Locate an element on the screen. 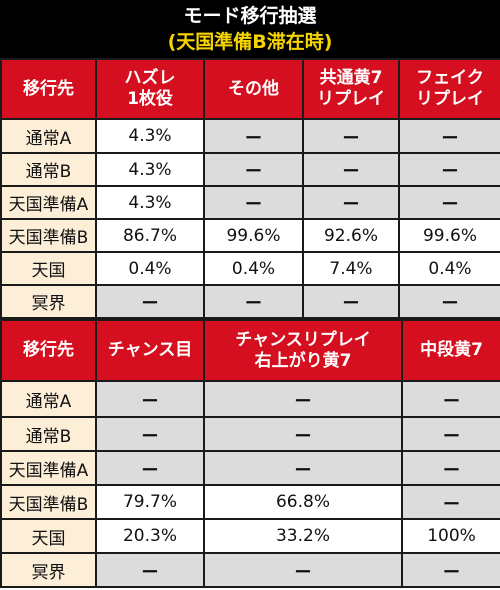 This screenshot has width=500, height=590. table-row: 通常B 4.3% ーーー is located at coordinates (250, 169).